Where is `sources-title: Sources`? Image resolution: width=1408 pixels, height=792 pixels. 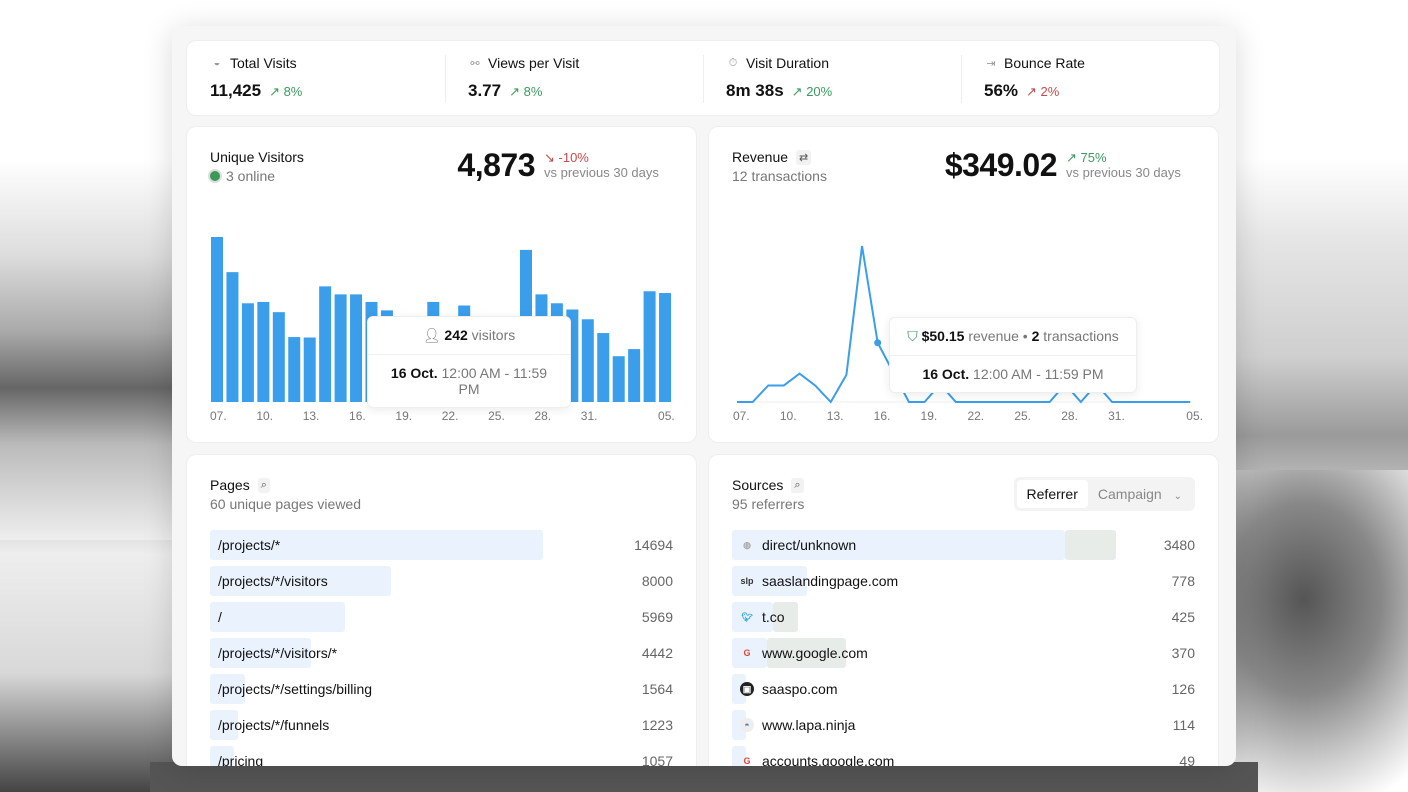 sources-title: Sources is located at coordinates (758, 485).